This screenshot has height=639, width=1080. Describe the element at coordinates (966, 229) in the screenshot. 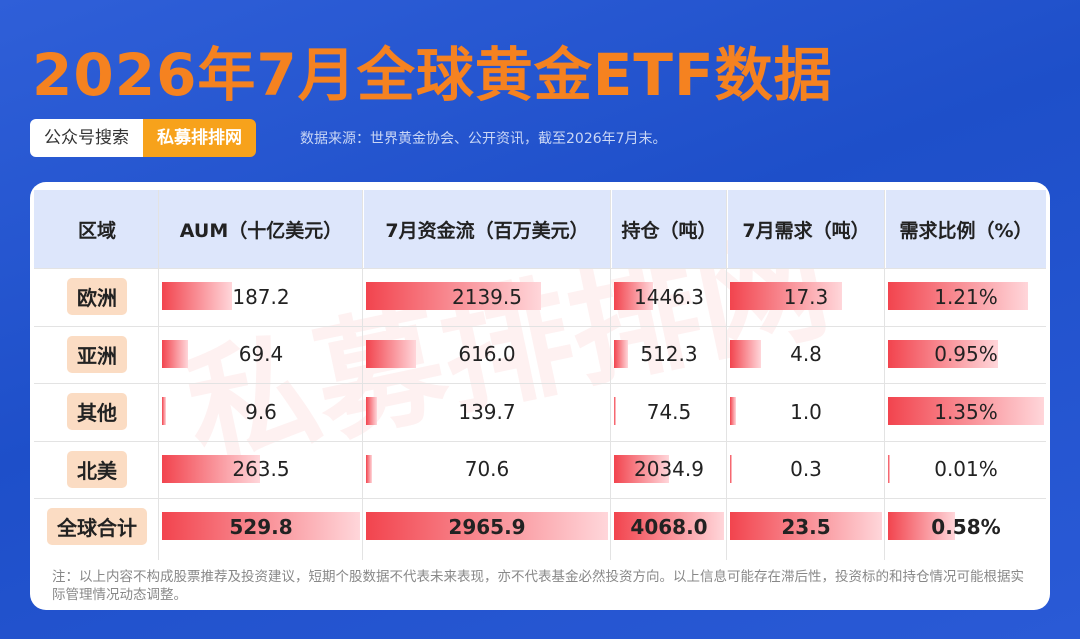

I see `column-header: 需求比例（%）` at that location.